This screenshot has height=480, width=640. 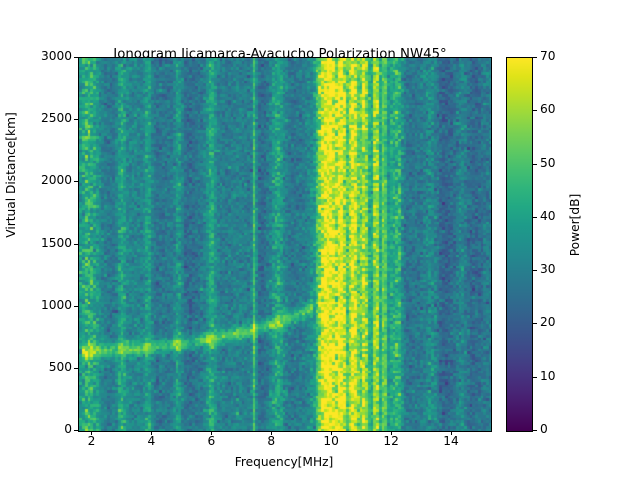 What do you see at coordinates (56, 56) in the screenshot?
I see `y-tick-label: 3000` at bounding box center [56, 56].